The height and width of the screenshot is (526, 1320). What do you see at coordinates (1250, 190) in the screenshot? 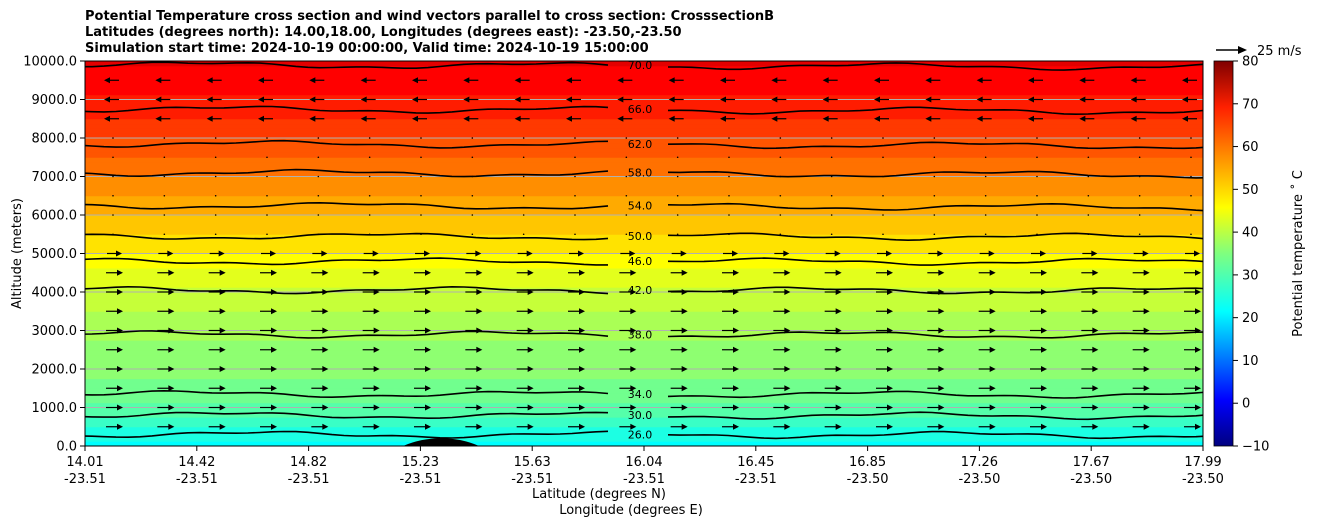
I see `colorbar-tick-label: 50` at bounding box center [1250, 190].